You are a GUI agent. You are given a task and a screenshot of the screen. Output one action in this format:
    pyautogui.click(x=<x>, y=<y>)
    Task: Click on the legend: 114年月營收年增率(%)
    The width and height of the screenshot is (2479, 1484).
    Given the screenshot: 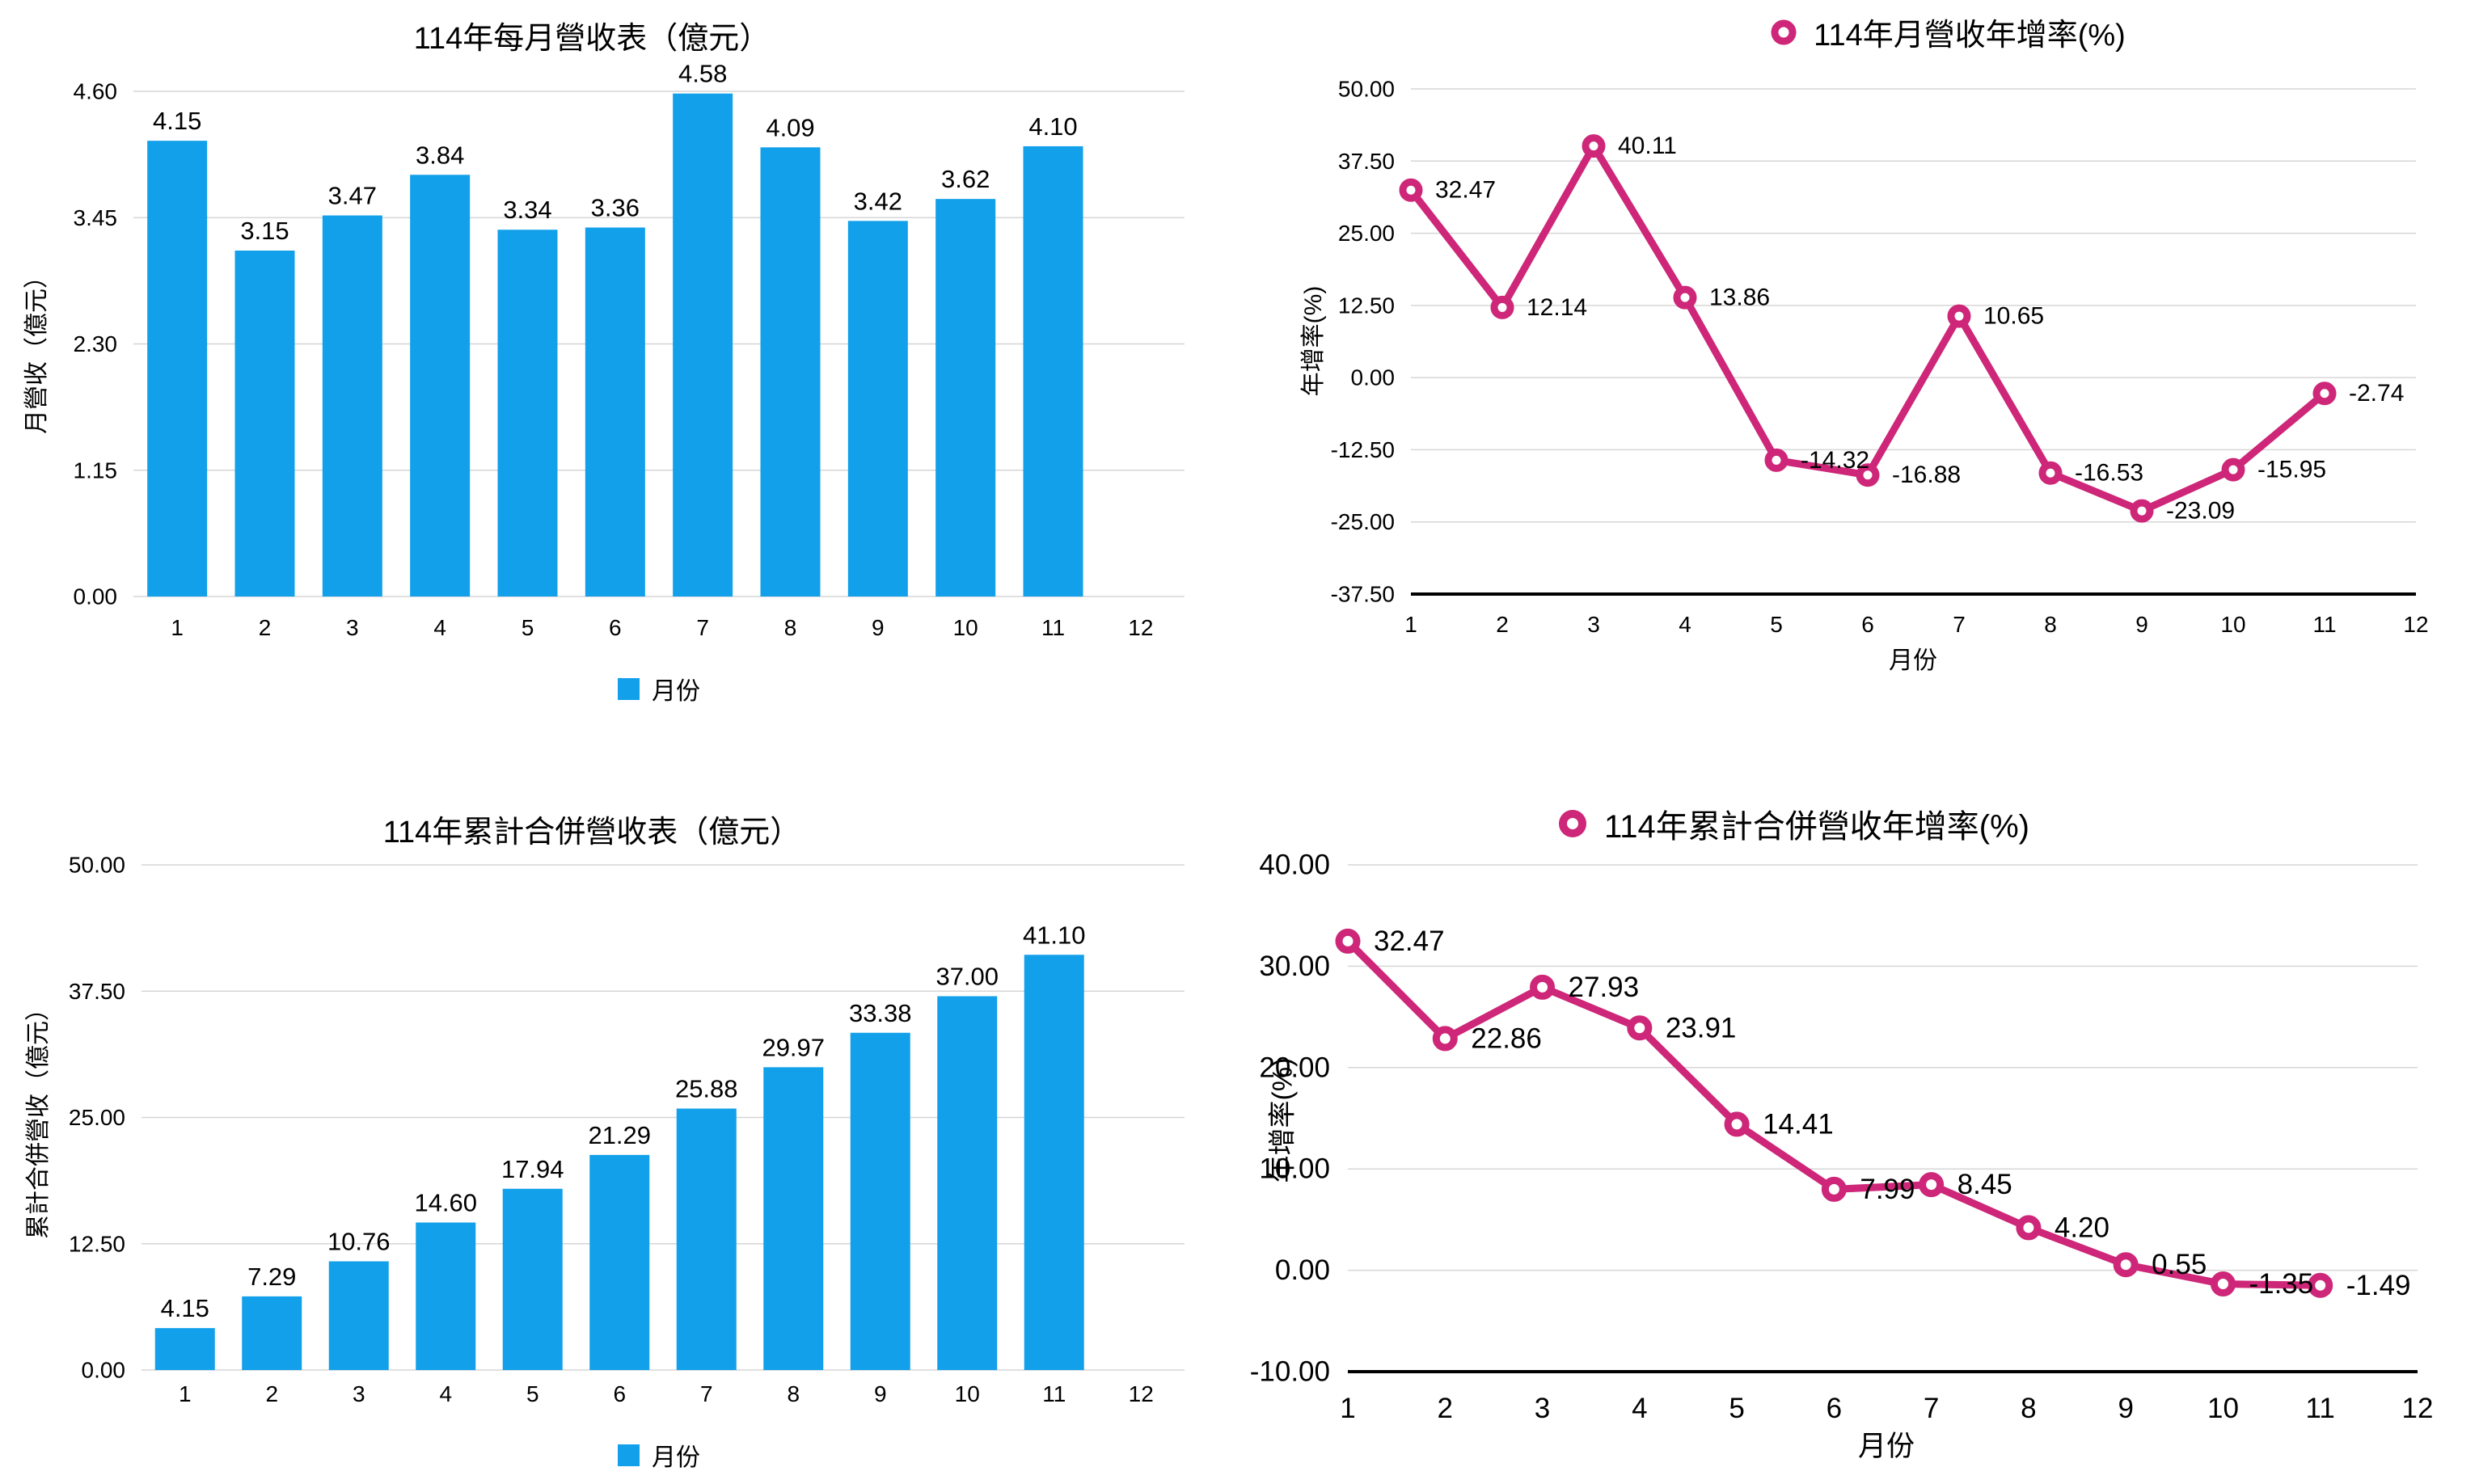 What is the action you would take?
    pyautogui.click(x=1947, y=32)
    